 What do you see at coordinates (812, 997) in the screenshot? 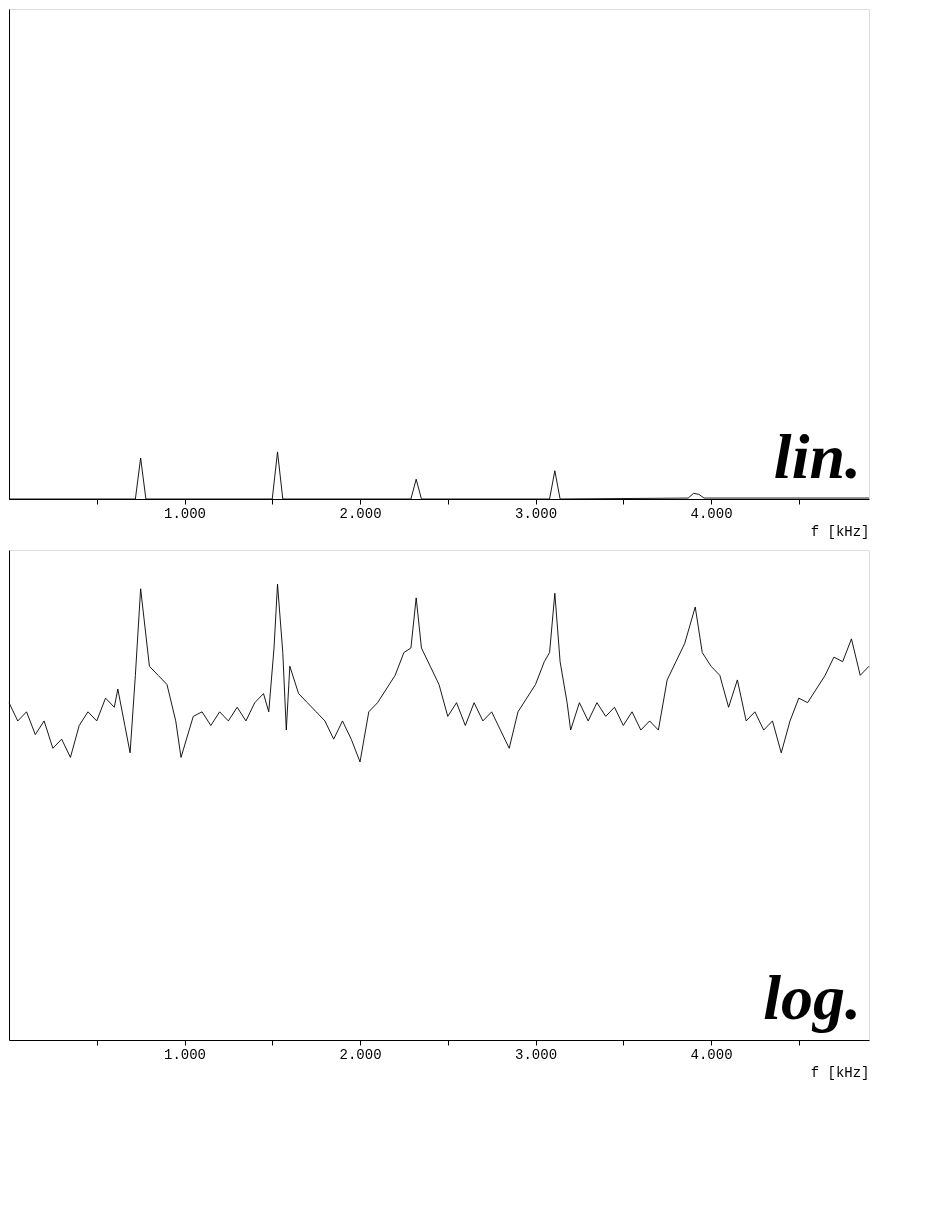
I see `annotation: log.` at bounding box center [812, 997].